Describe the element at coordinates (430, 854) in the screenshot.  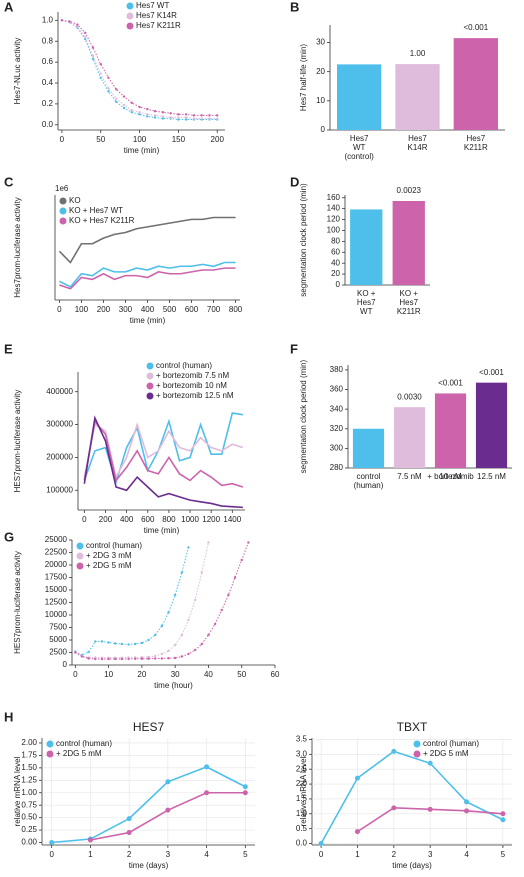
I see `x-tick-label: 3` at that location.